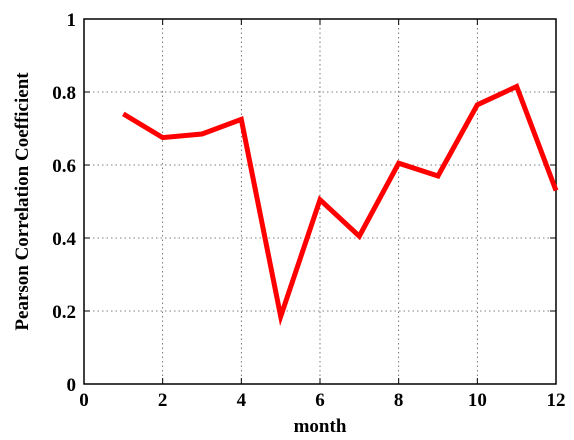  I want to click on y-axis-title: Pearson Correlation Coefficient, so click(22, 201).